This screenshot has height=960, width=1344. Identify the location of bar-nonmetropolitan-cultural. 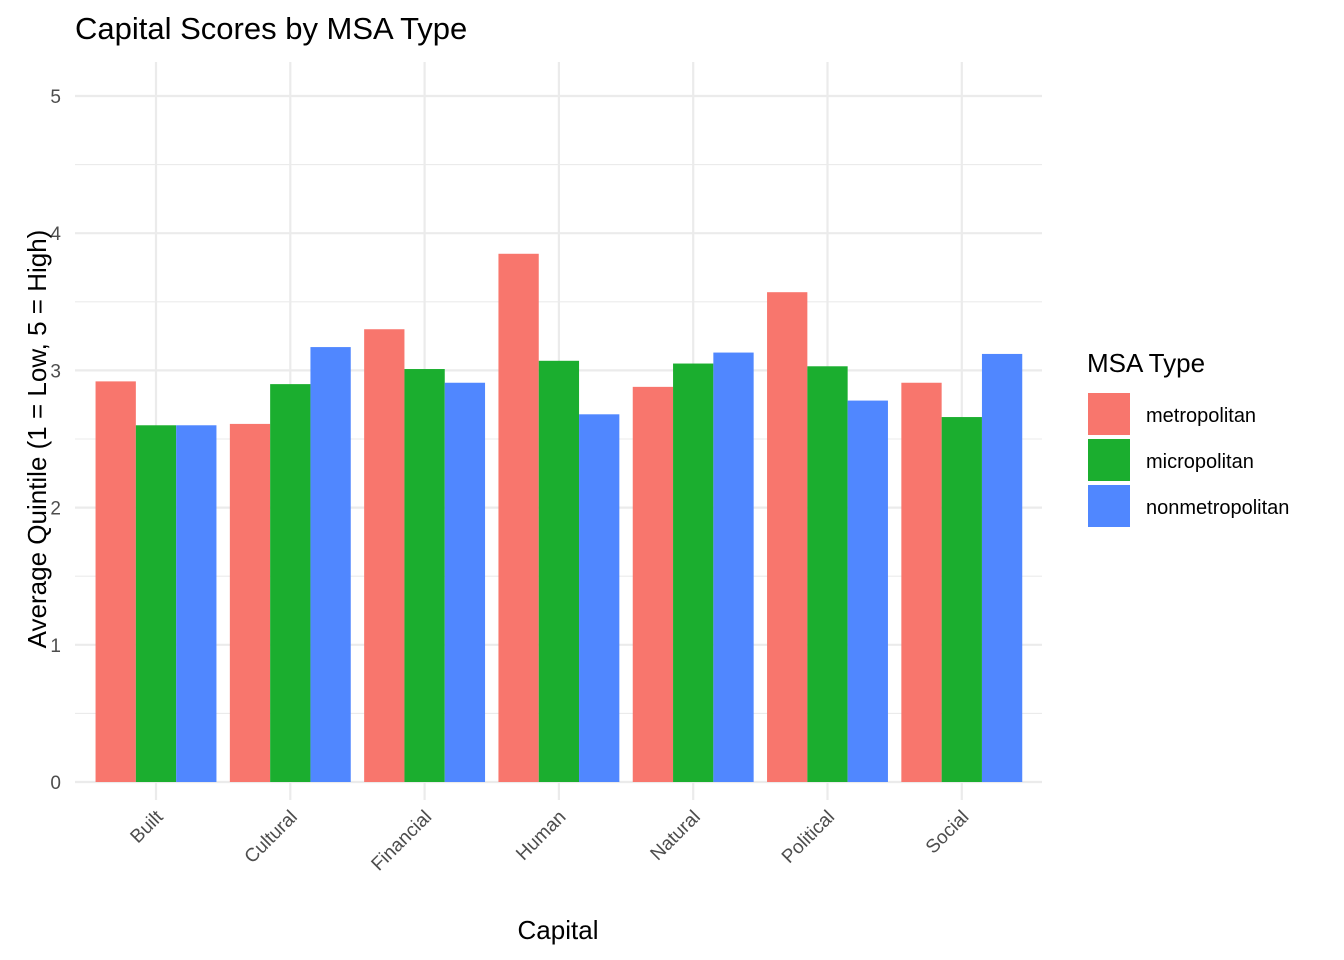
(330, 564).